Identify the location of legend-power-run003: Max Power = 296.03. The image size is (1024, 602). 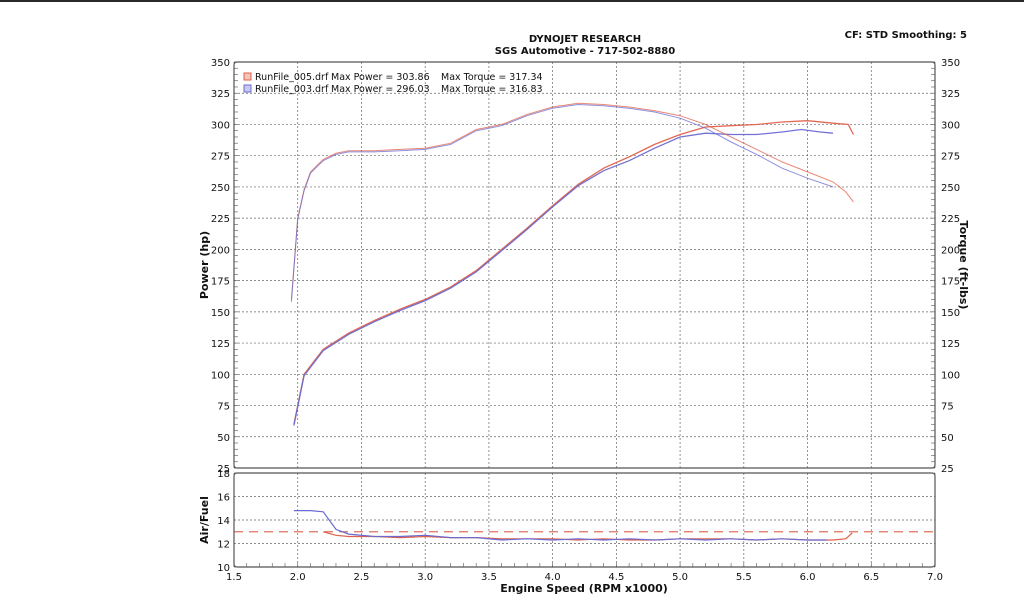
(380, 89).